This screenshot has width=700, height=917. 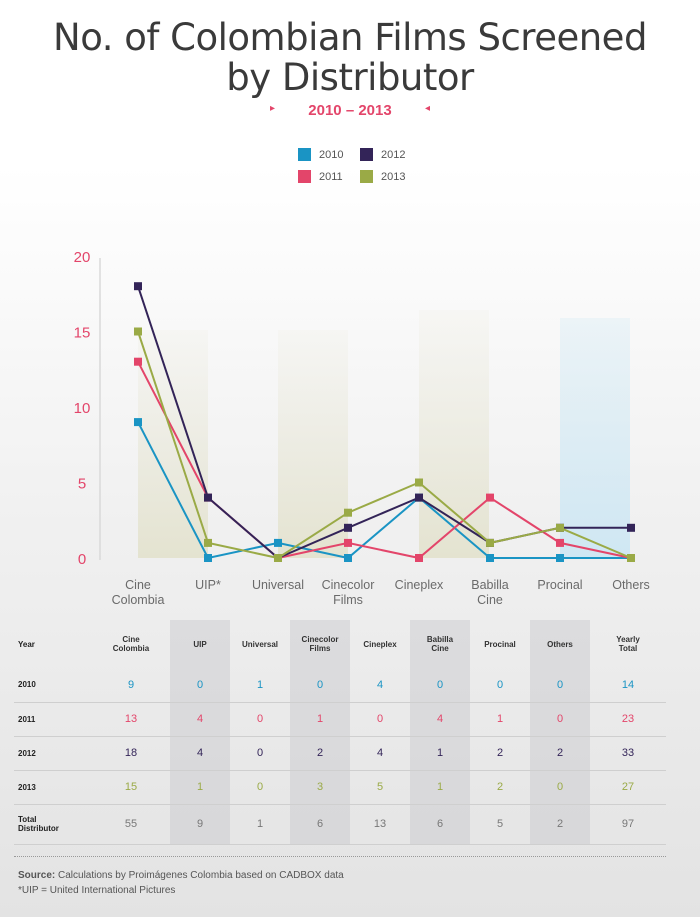 I want to click on header-col-5: Babilla Cine, so click(x=440, y=644).